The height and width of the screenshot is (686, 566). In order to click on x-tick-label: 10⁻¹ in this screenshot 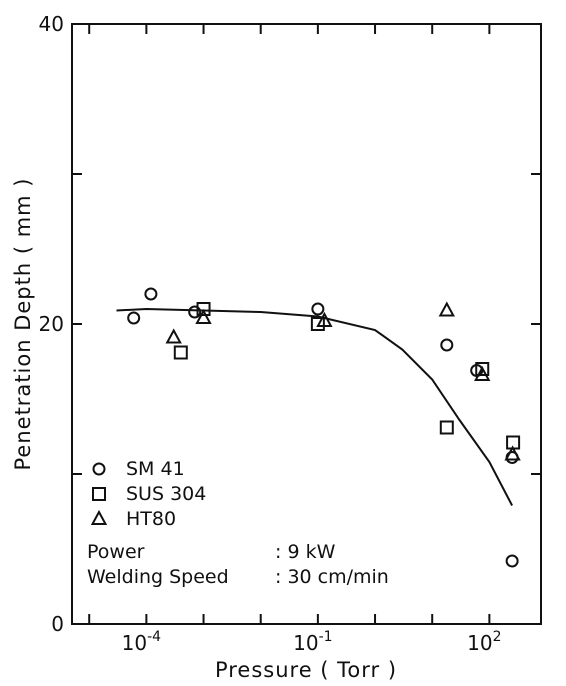, I will do `click(312, 642)`.